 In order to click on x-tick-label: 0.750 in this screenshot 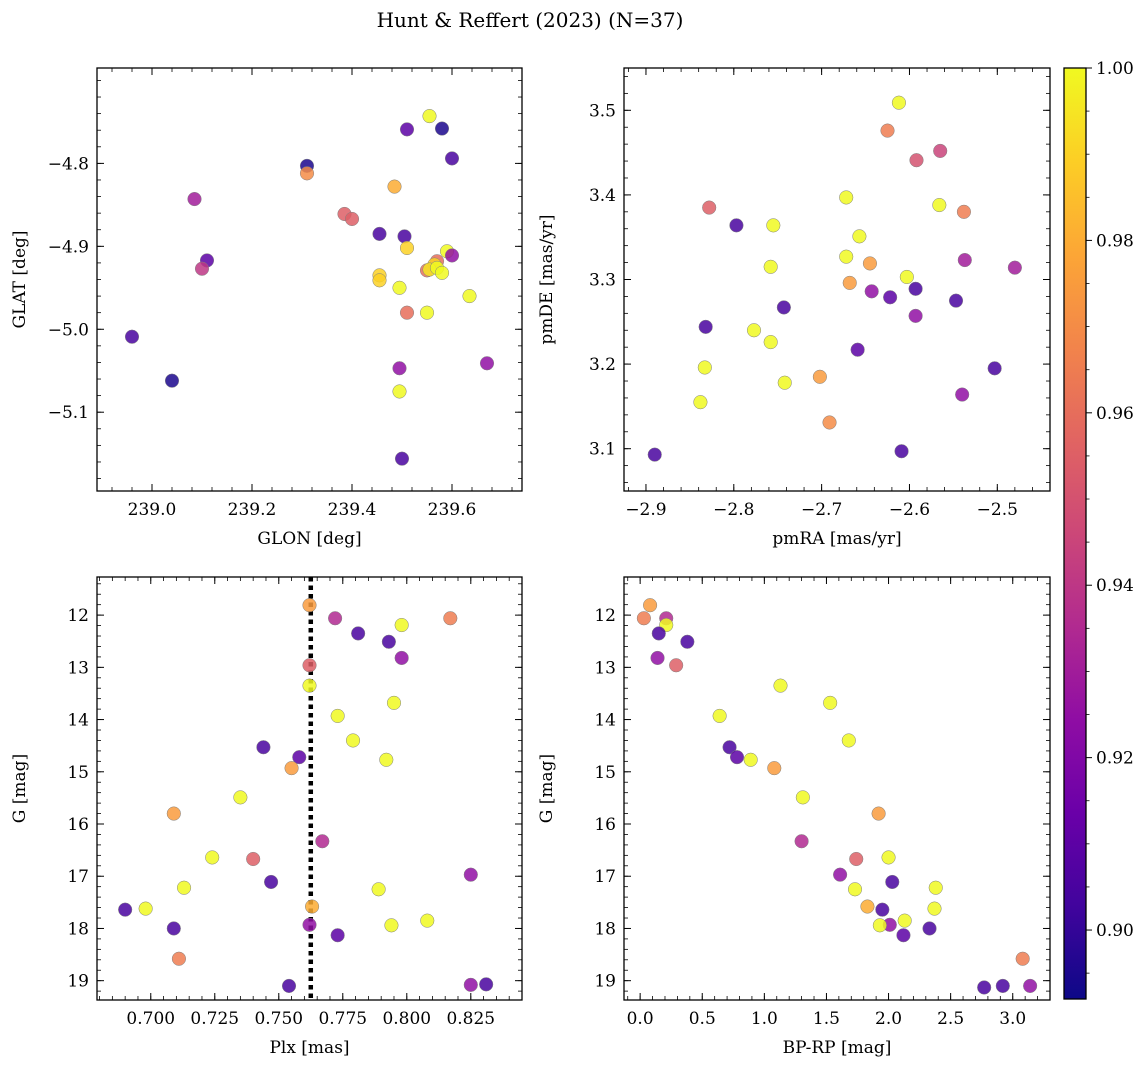, I will do `click(278, 1019)`.